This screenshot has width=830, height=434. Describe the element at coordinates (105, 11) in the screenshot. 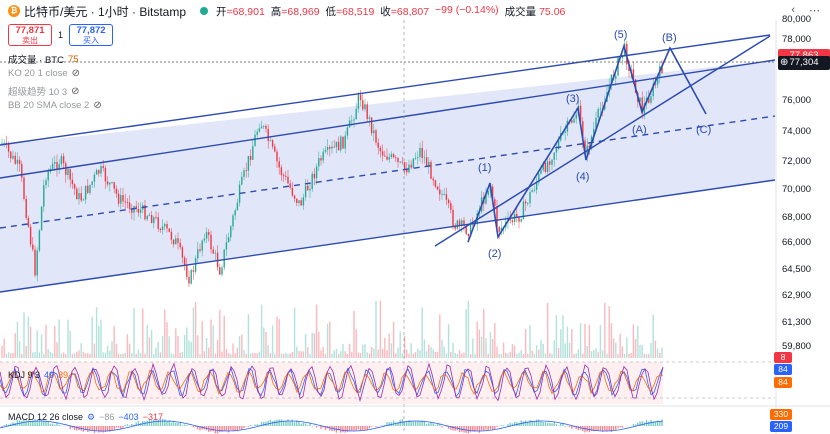

I see `symbol-title: 比特币/美元 · 1小时 · Bitstamp` at that location.